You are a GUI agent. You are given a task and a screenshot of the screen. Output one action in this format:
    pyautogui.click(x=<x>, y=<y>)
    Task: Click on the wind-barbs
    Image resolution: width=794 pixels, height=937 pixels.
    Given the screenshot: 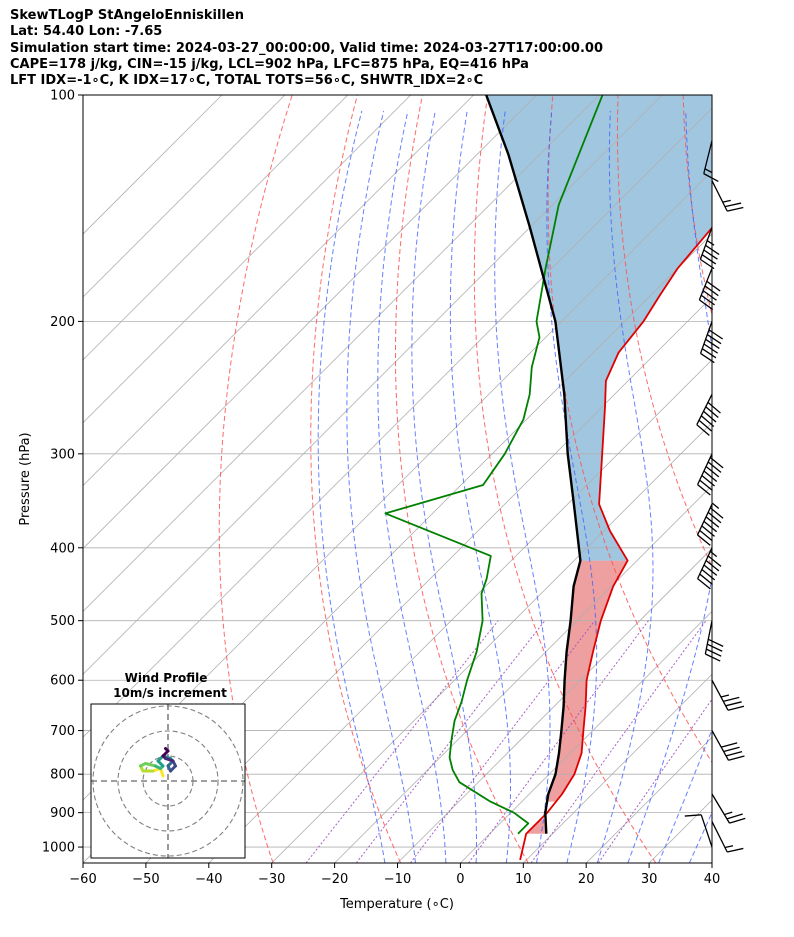 What is the action you would take?
    pyautogui.click(x=715, y=496)
    